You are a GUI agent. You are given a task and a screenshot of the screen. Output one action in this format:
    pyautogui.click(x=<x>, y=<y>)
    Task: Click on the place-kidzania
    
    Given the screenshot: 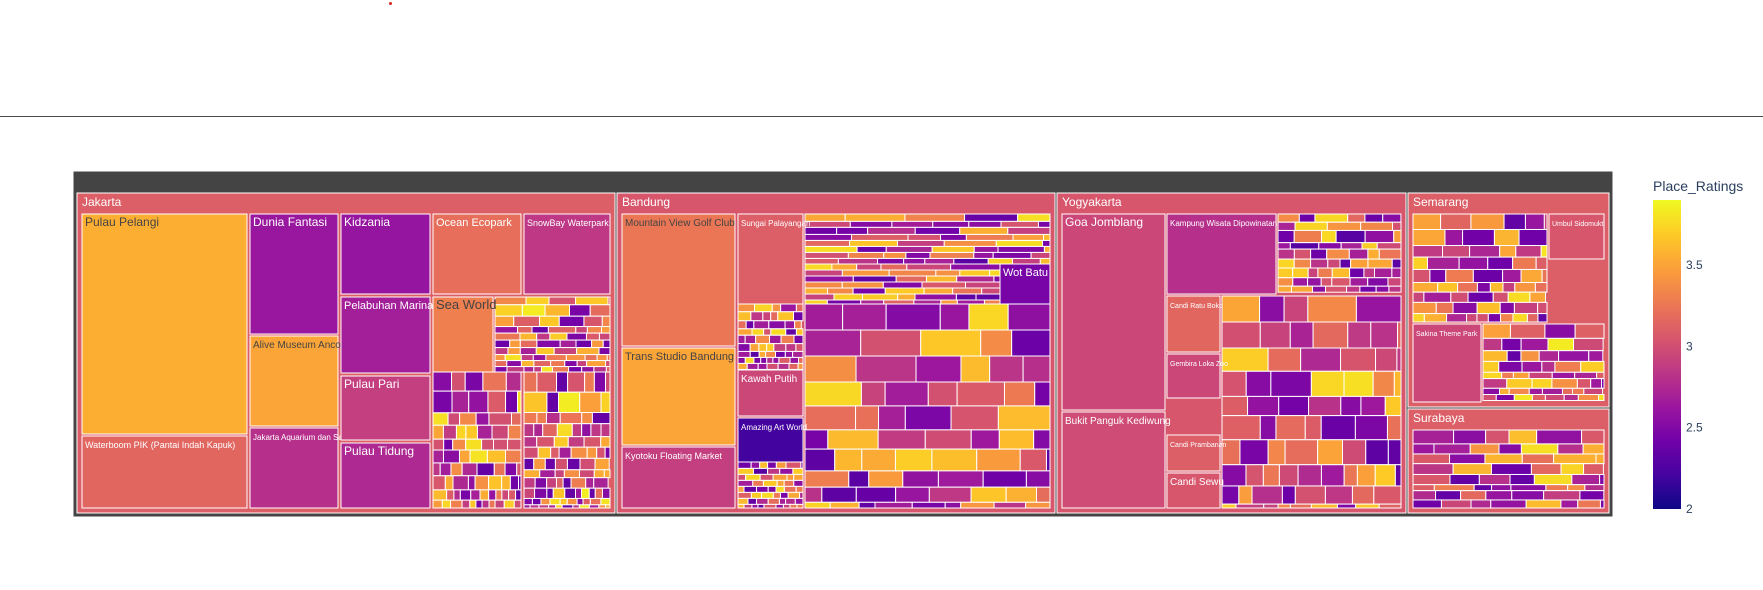 What is the action you would take?
    pyautogui.click(x=385, y=254)
    